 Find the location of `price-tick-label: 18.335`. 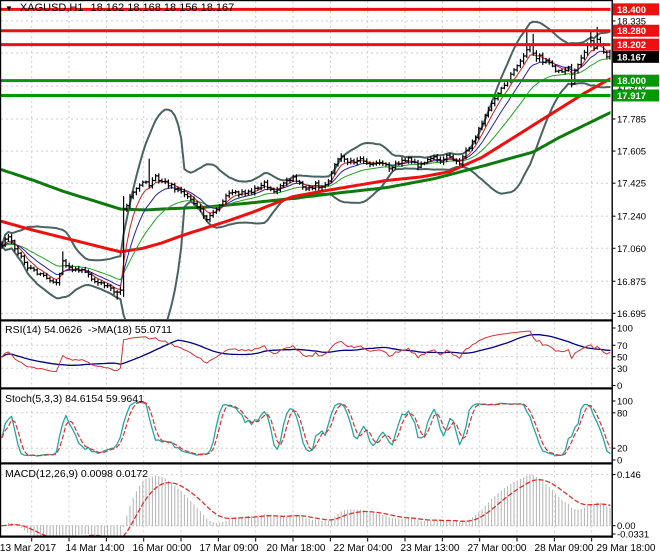

price-tick-label: 18.335 is located at coordinates (631, 21).